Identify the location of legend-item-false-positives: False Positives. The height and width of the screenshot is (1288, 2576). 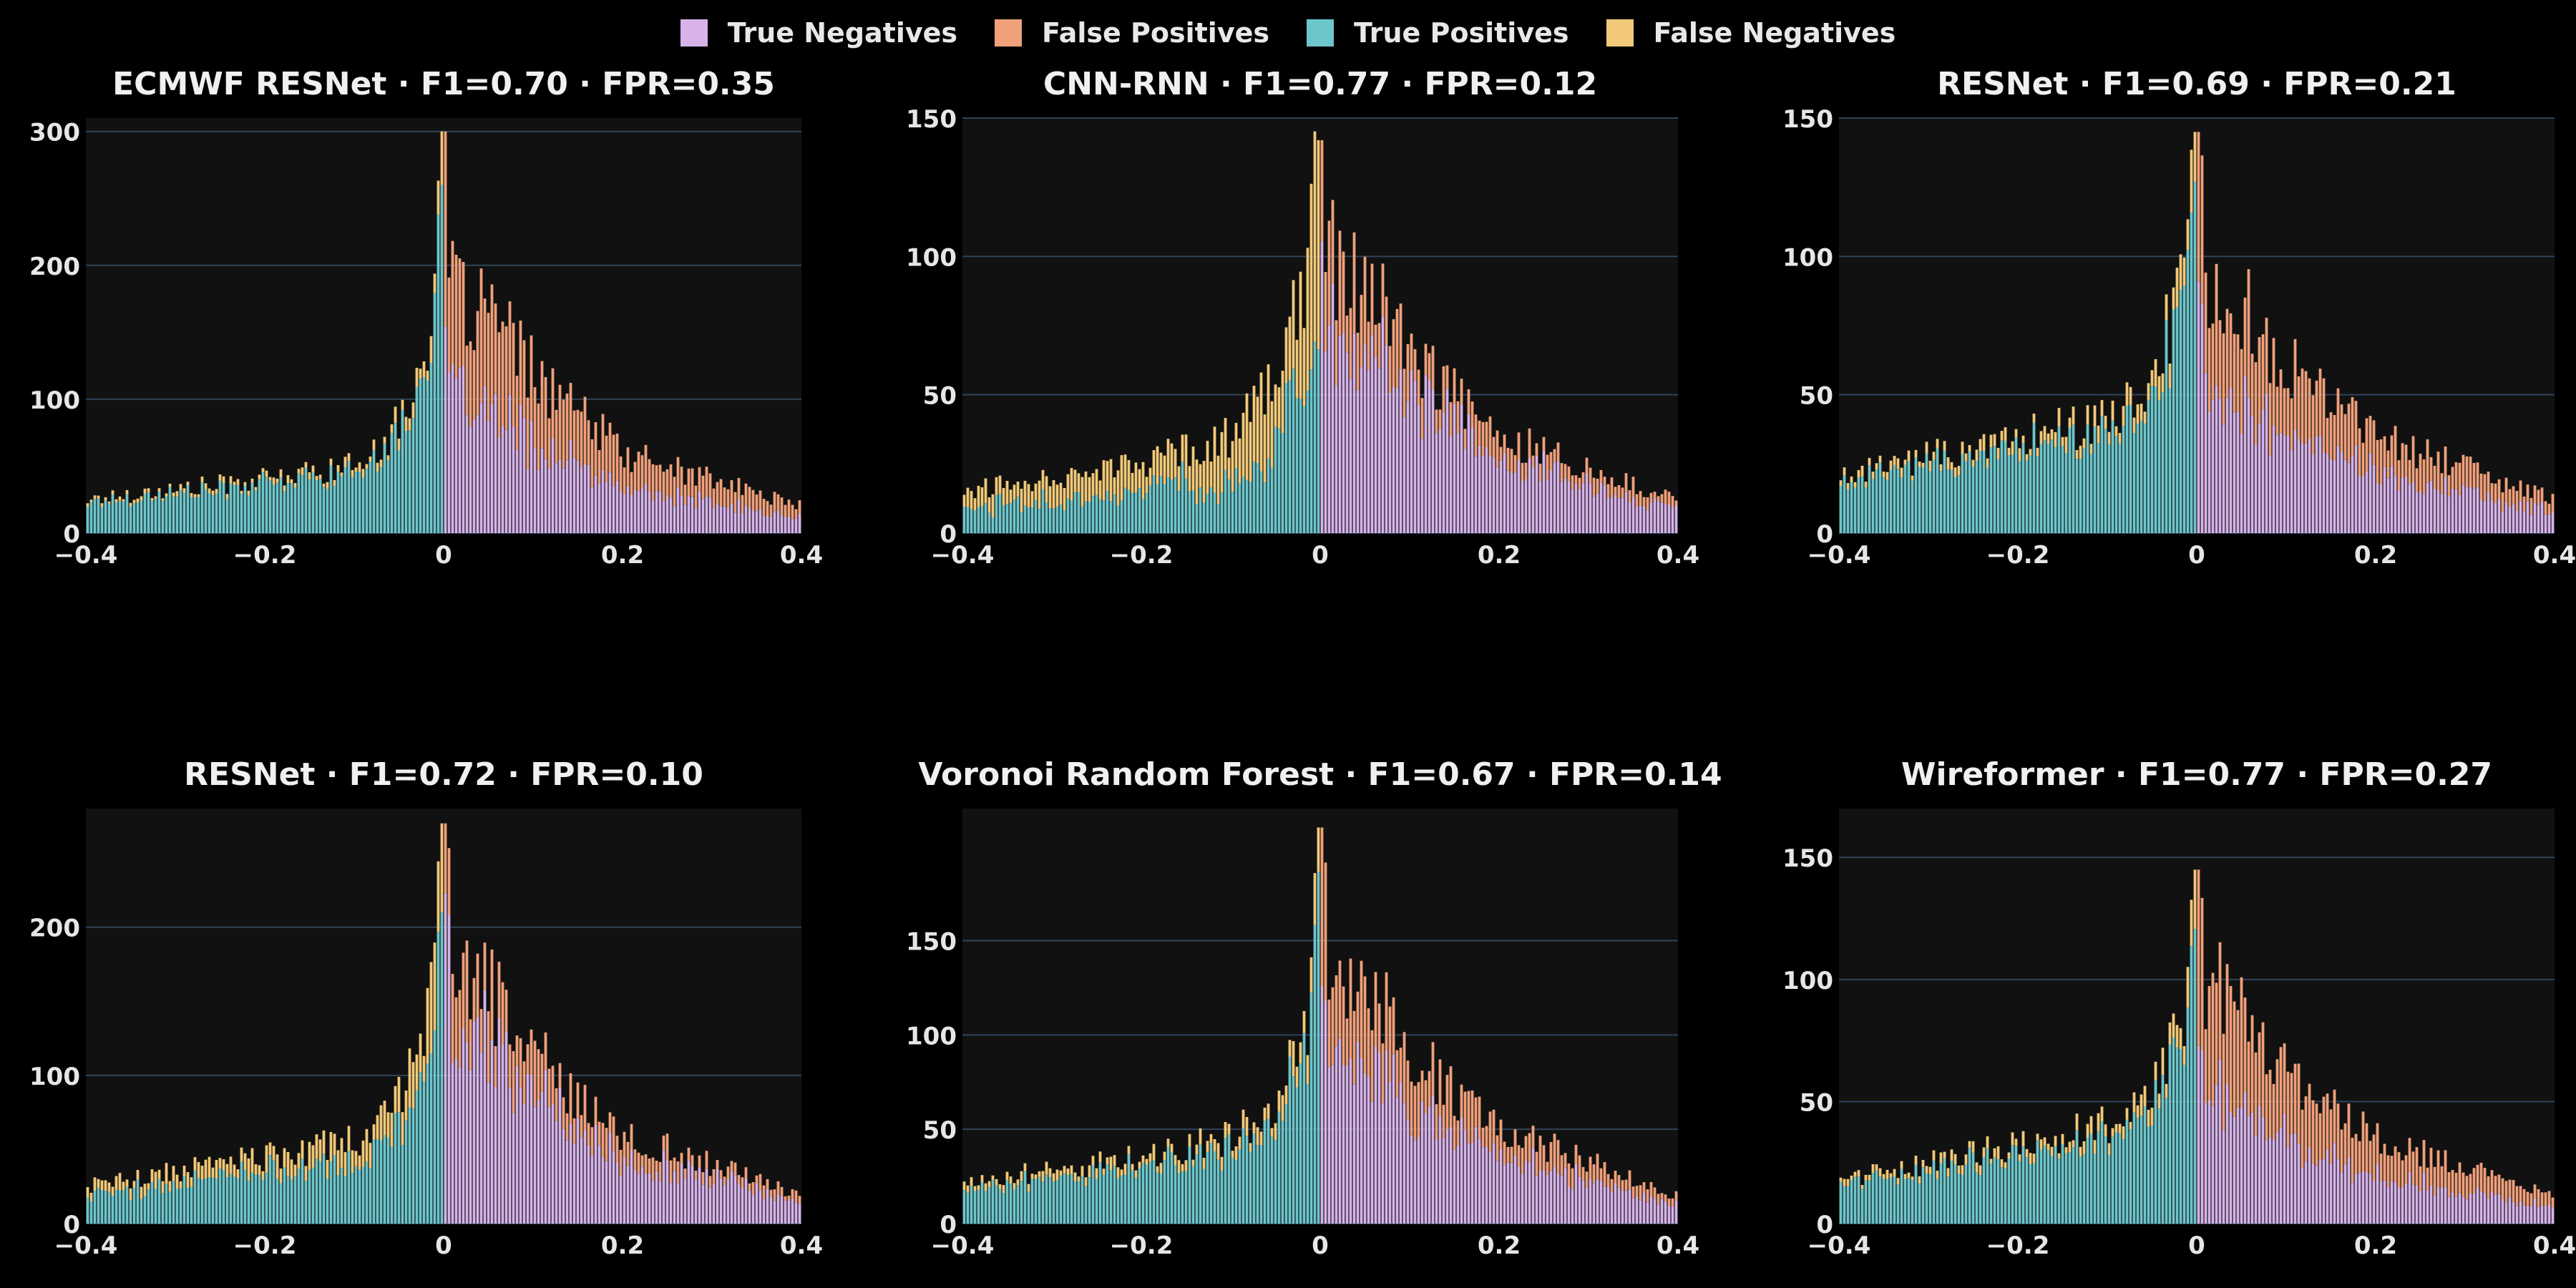
(1132, 33).